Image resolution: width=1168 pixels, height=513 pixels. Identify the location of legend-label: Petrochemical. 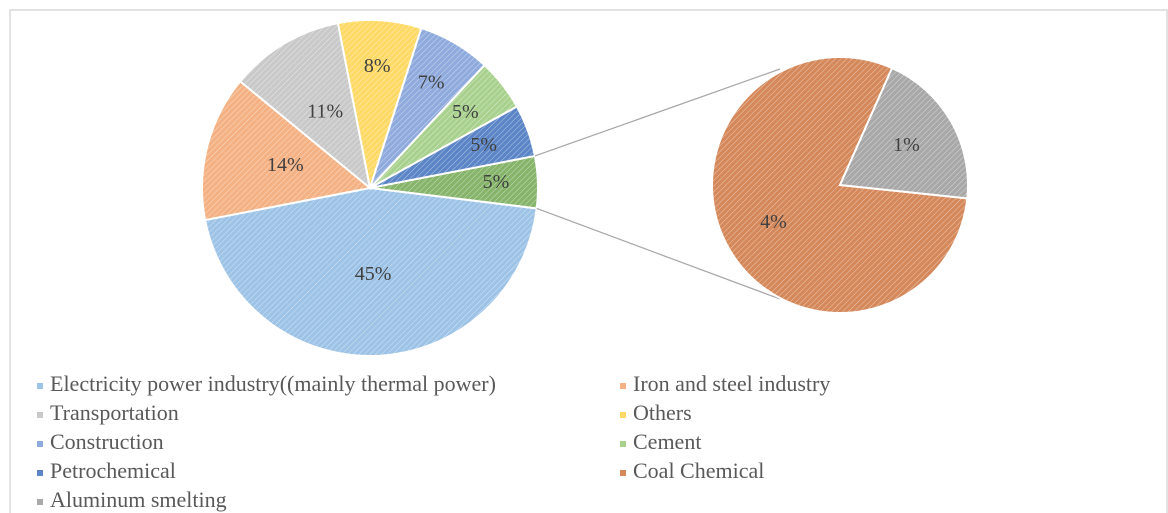
(113, 470).